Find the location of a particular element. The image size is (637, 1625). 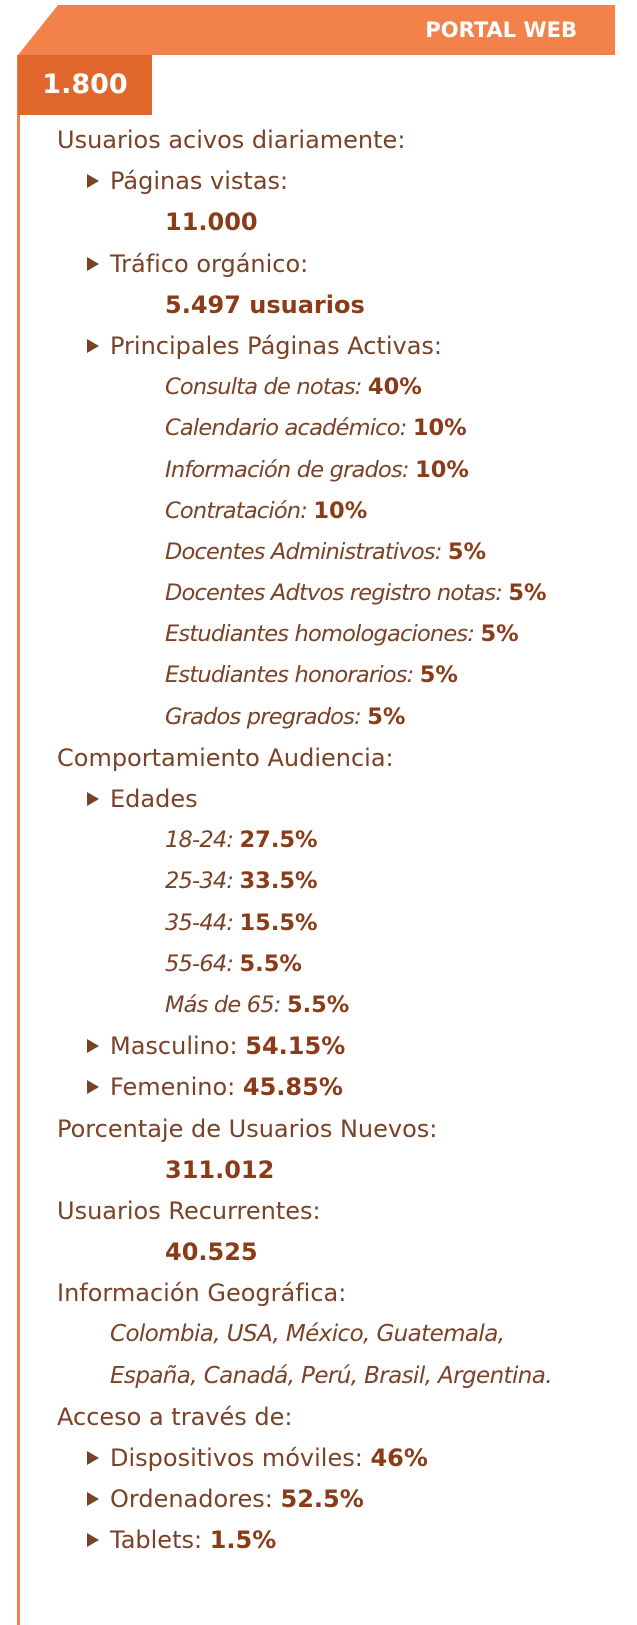

item: Dispositivos móviles: 46% is located at coordinates (318, 1458).